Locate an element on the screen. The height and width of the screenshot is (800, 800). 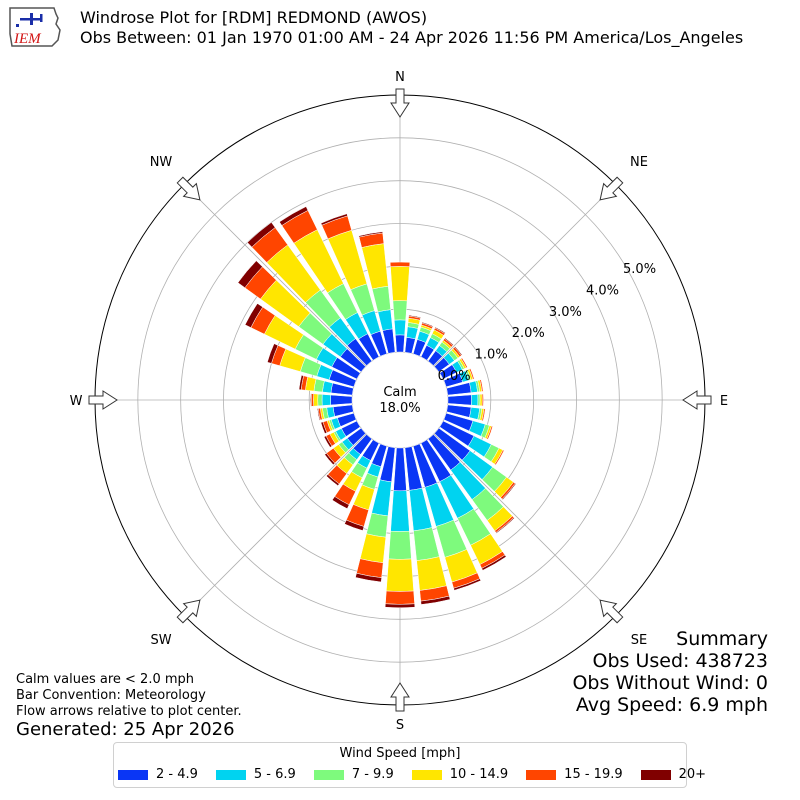
iem-logo: IEM is located at coordinates (35, 27).